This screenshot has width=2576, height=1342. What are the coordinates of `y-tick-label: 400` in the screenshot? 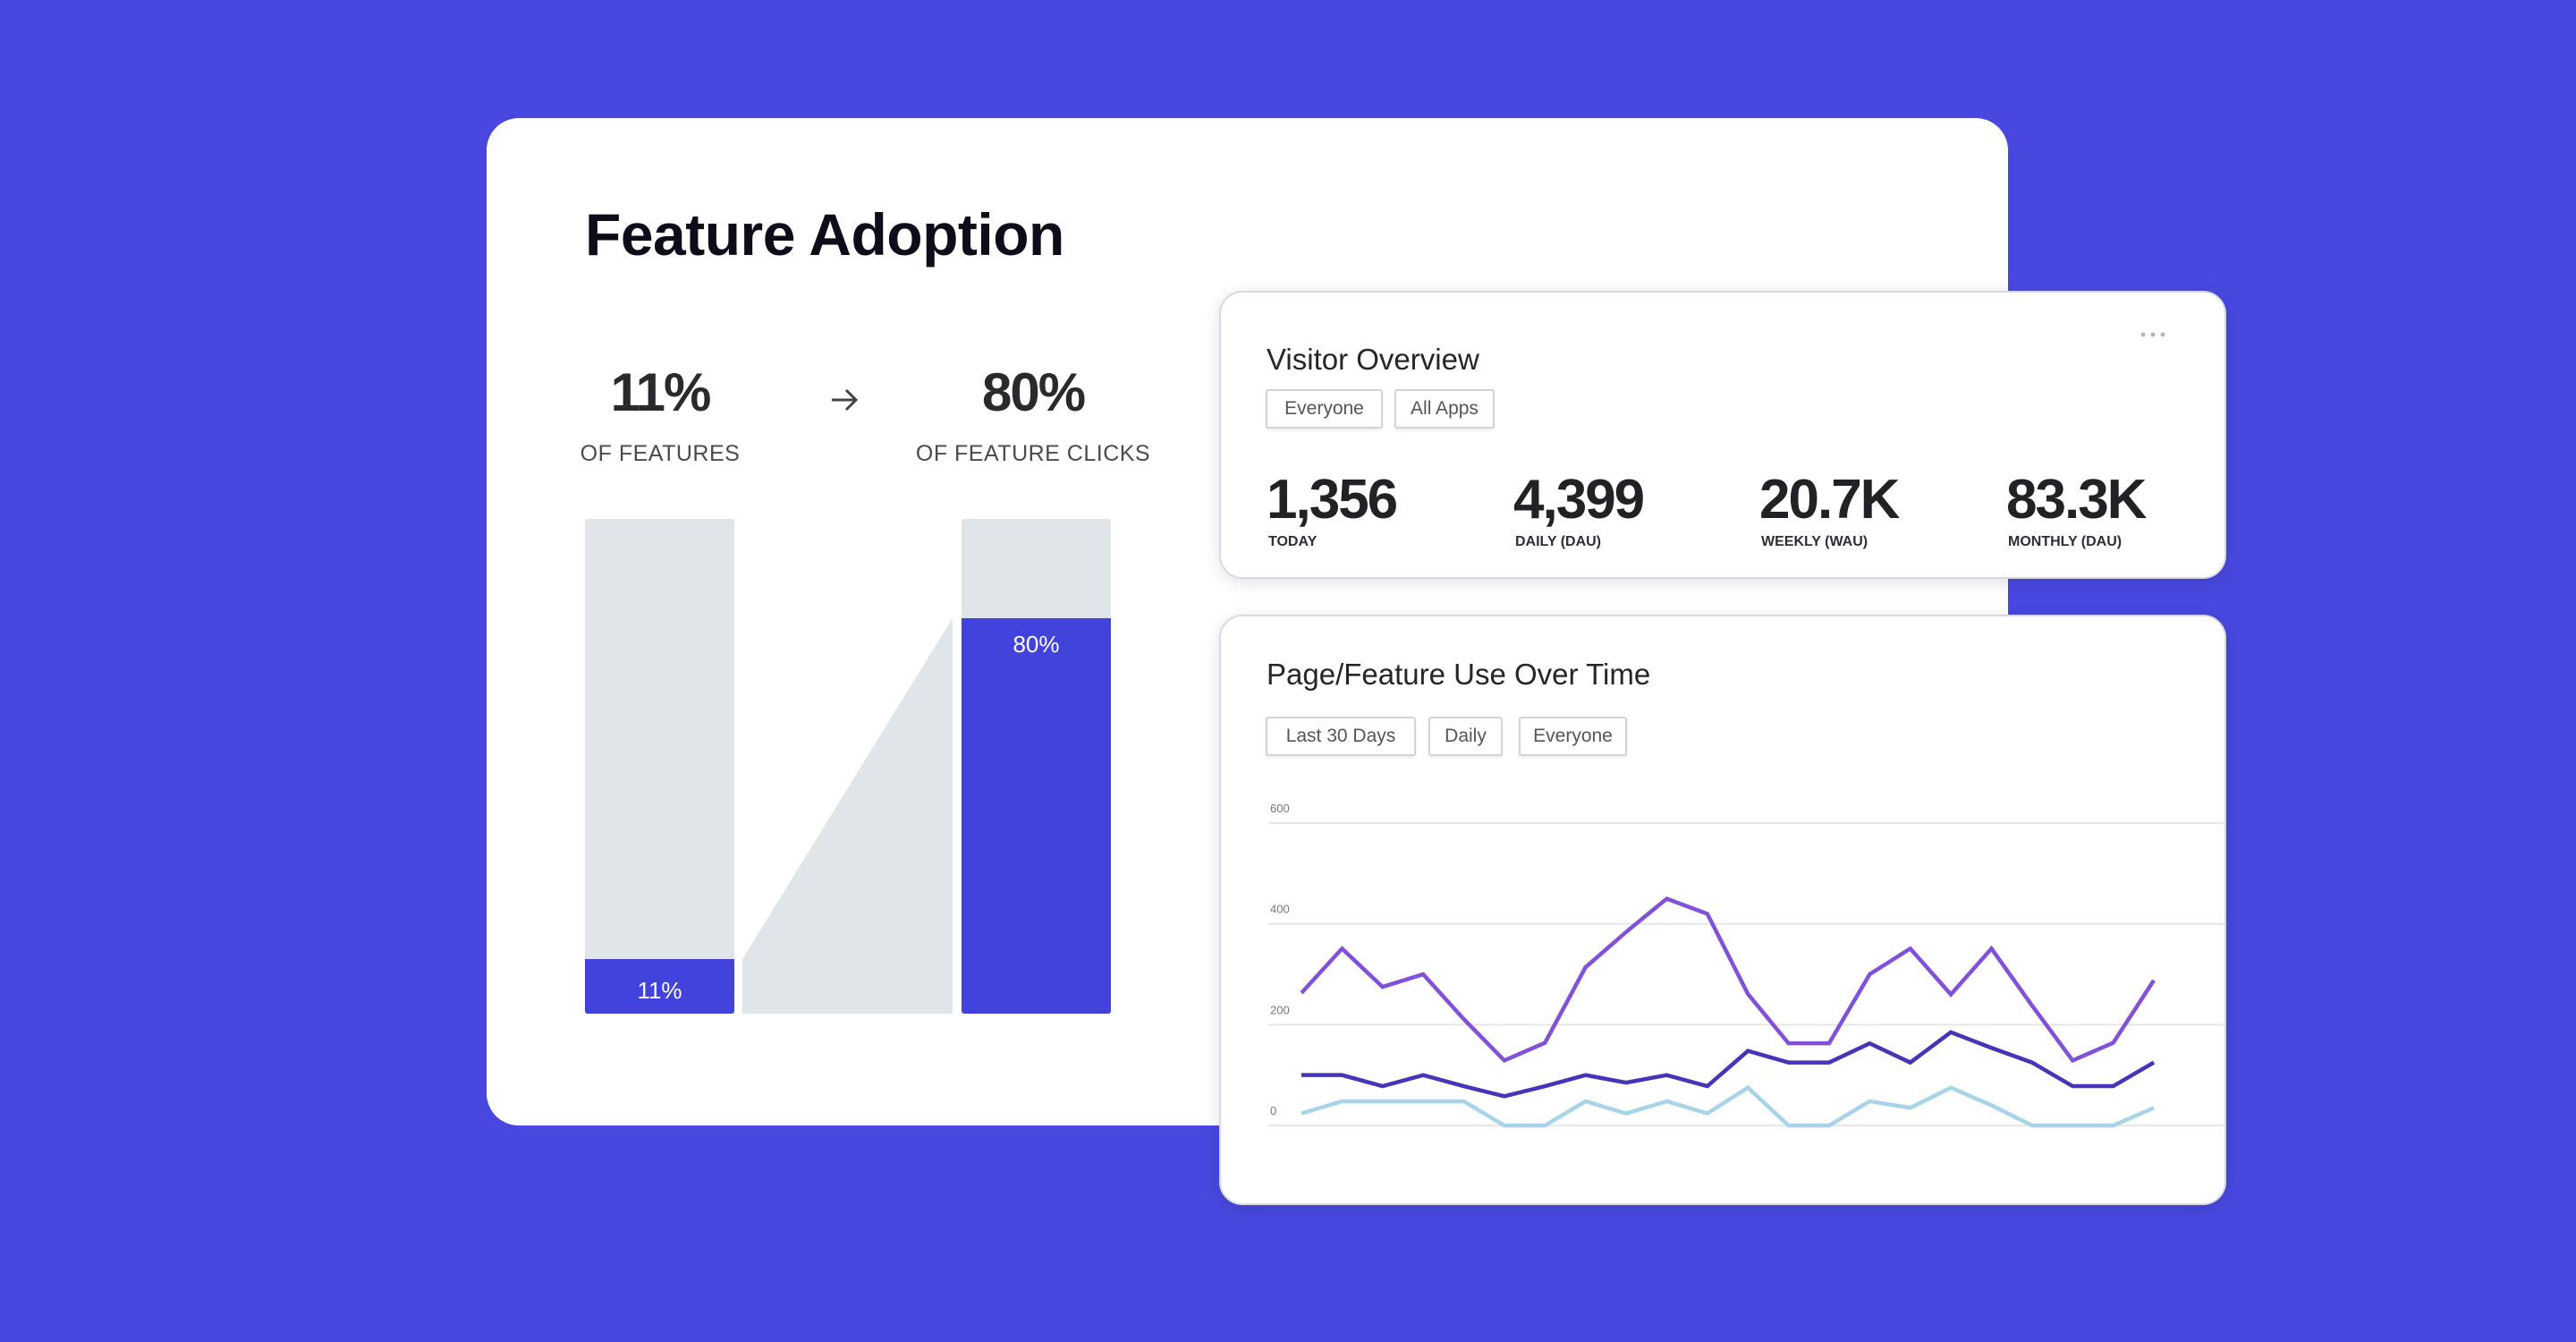 It's located at (1280, 910).